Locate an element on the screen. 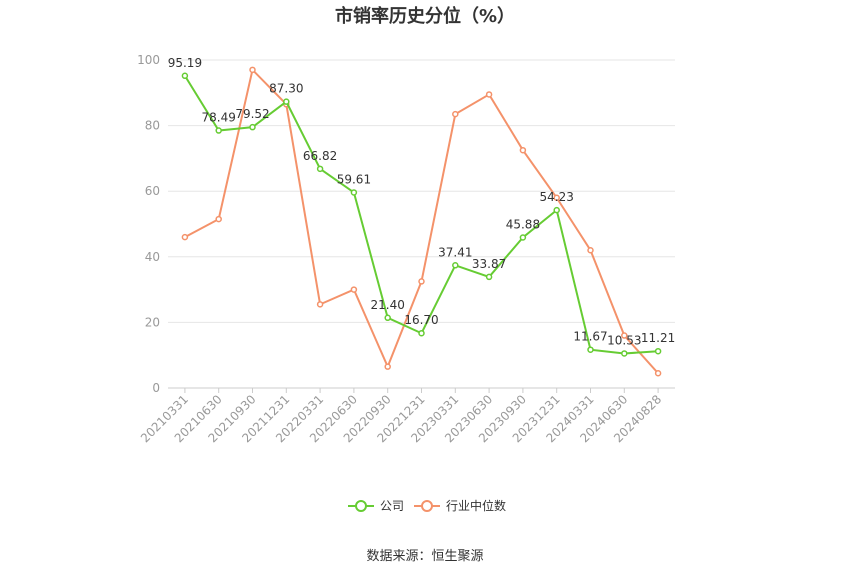 The image size is (850, 575). company-data-label: 21.40 is located at coordinates (388, 305).